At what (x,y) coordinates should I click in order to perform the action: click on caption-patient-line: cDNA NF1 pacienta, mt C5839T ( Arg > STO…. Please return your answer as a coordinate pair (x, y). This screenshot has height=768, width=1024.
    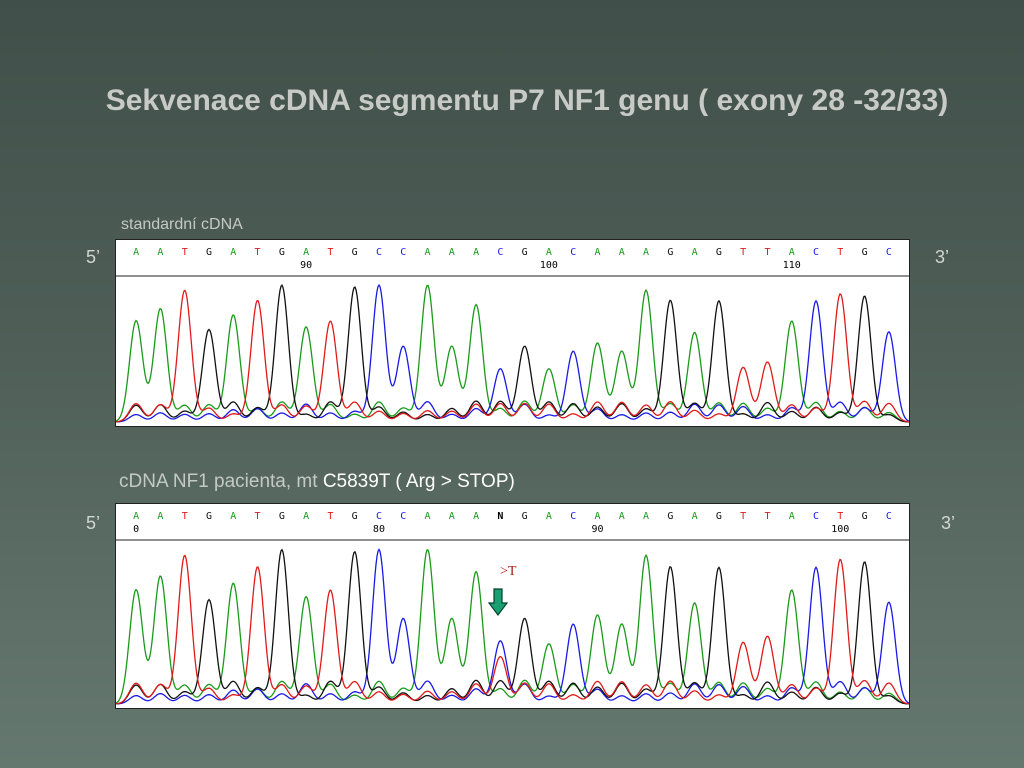
    Looking at the image, I should click on (317, 482).